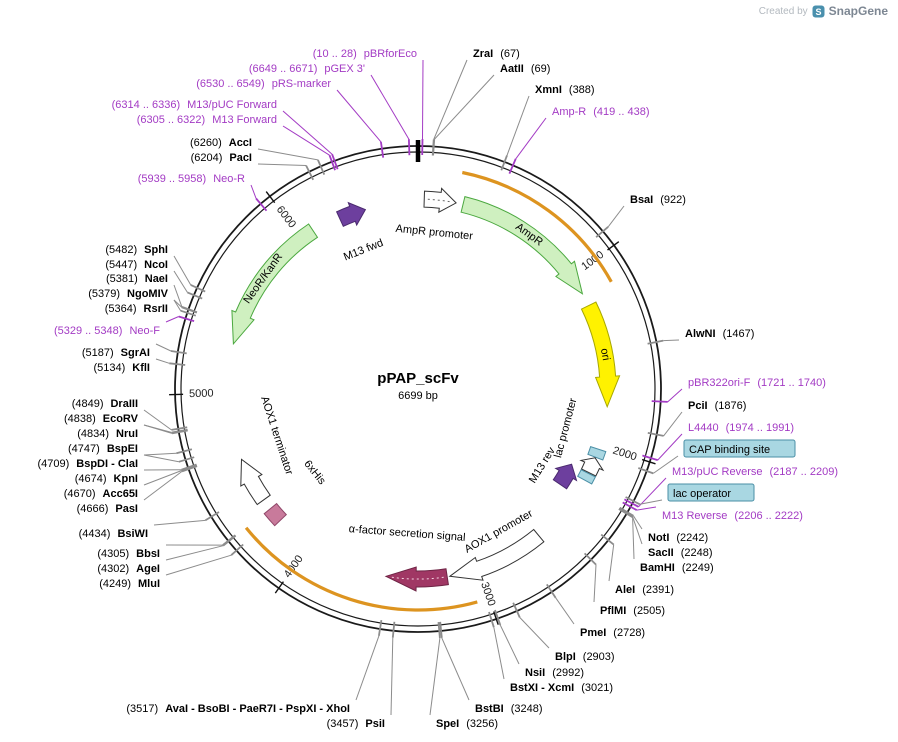  What do you see at coordinates (680, 553) in the screenshot?
I see `enzyme-label-sacii: SacII (2248)` at bounding box center [680, 553].